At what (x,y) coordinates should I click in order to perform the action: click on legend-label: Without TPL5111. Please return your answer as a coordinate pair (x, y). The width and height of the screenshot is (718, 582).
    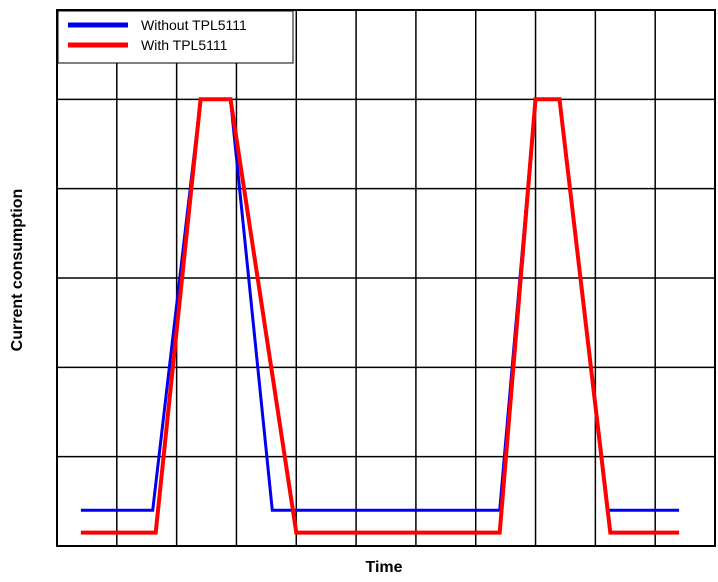
    Looking at the image, I should click on (194, 25).